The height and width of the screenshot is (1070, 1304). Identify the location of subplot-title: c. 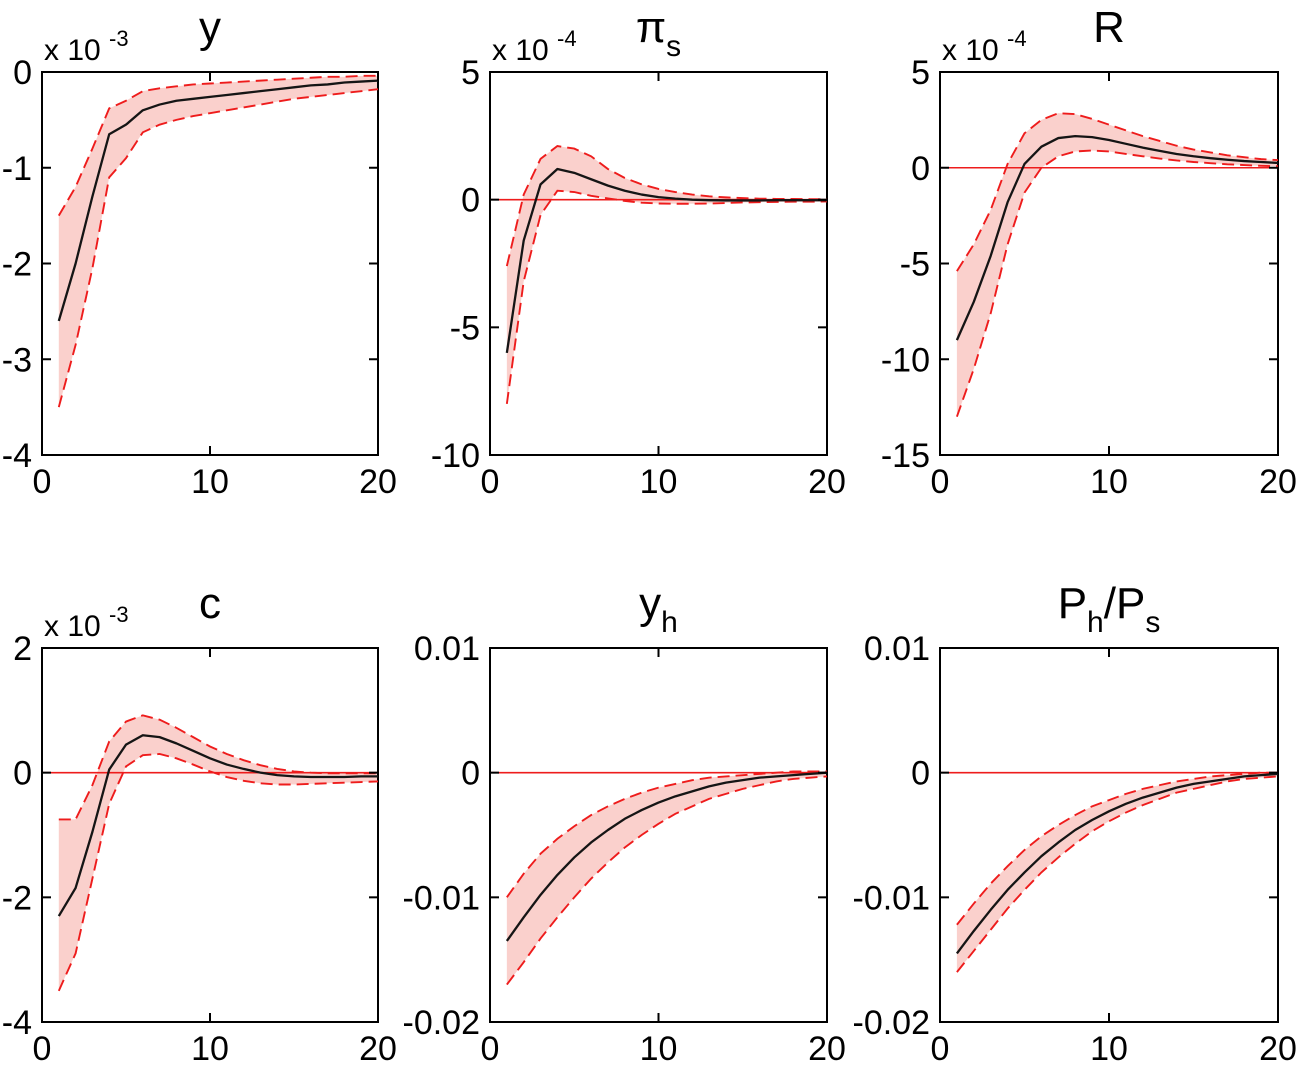
(210, 603).